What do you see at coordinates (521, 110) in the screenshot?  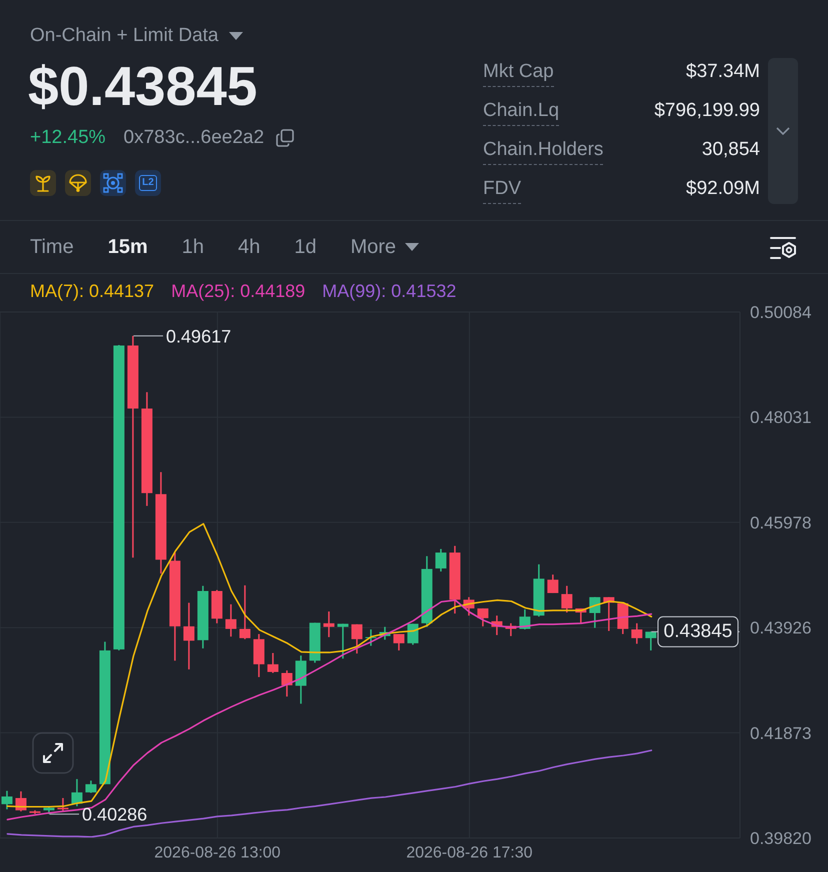 I see `text: Chain.Lq` at bounding box center [521, 110].